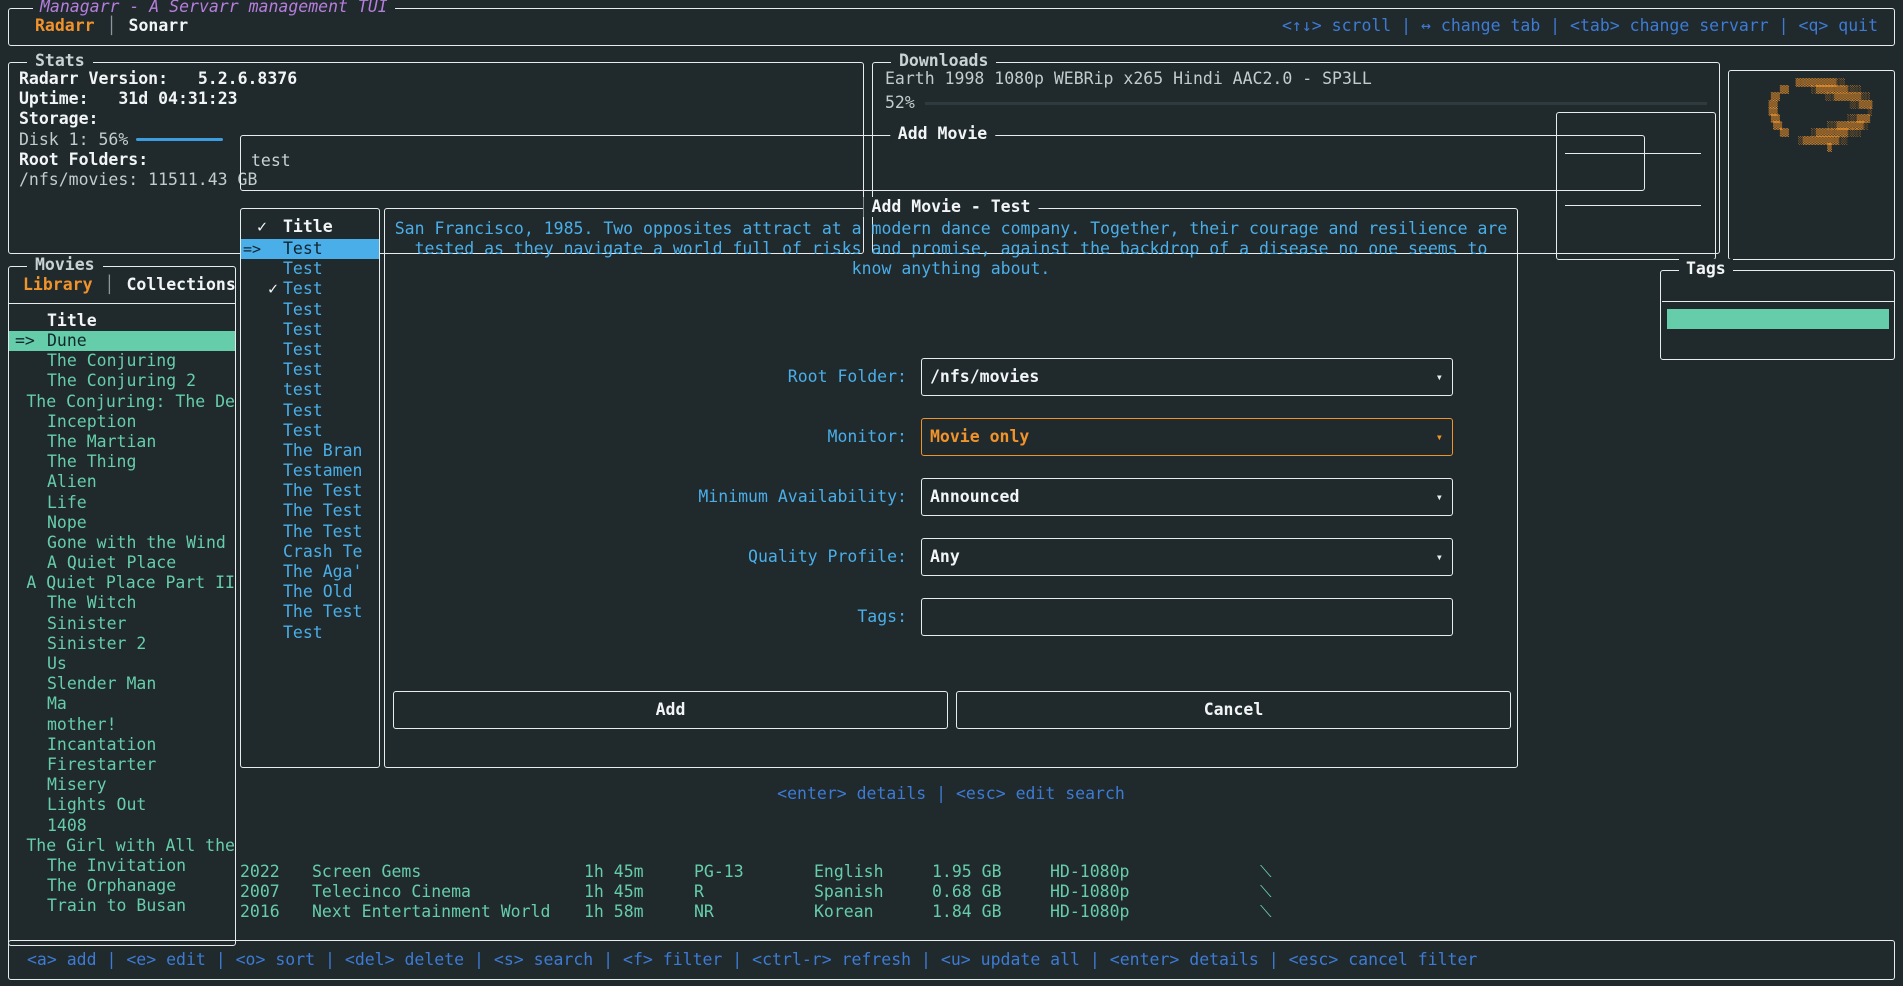  I want to click on movie-title: Alien, so click(72, 482).